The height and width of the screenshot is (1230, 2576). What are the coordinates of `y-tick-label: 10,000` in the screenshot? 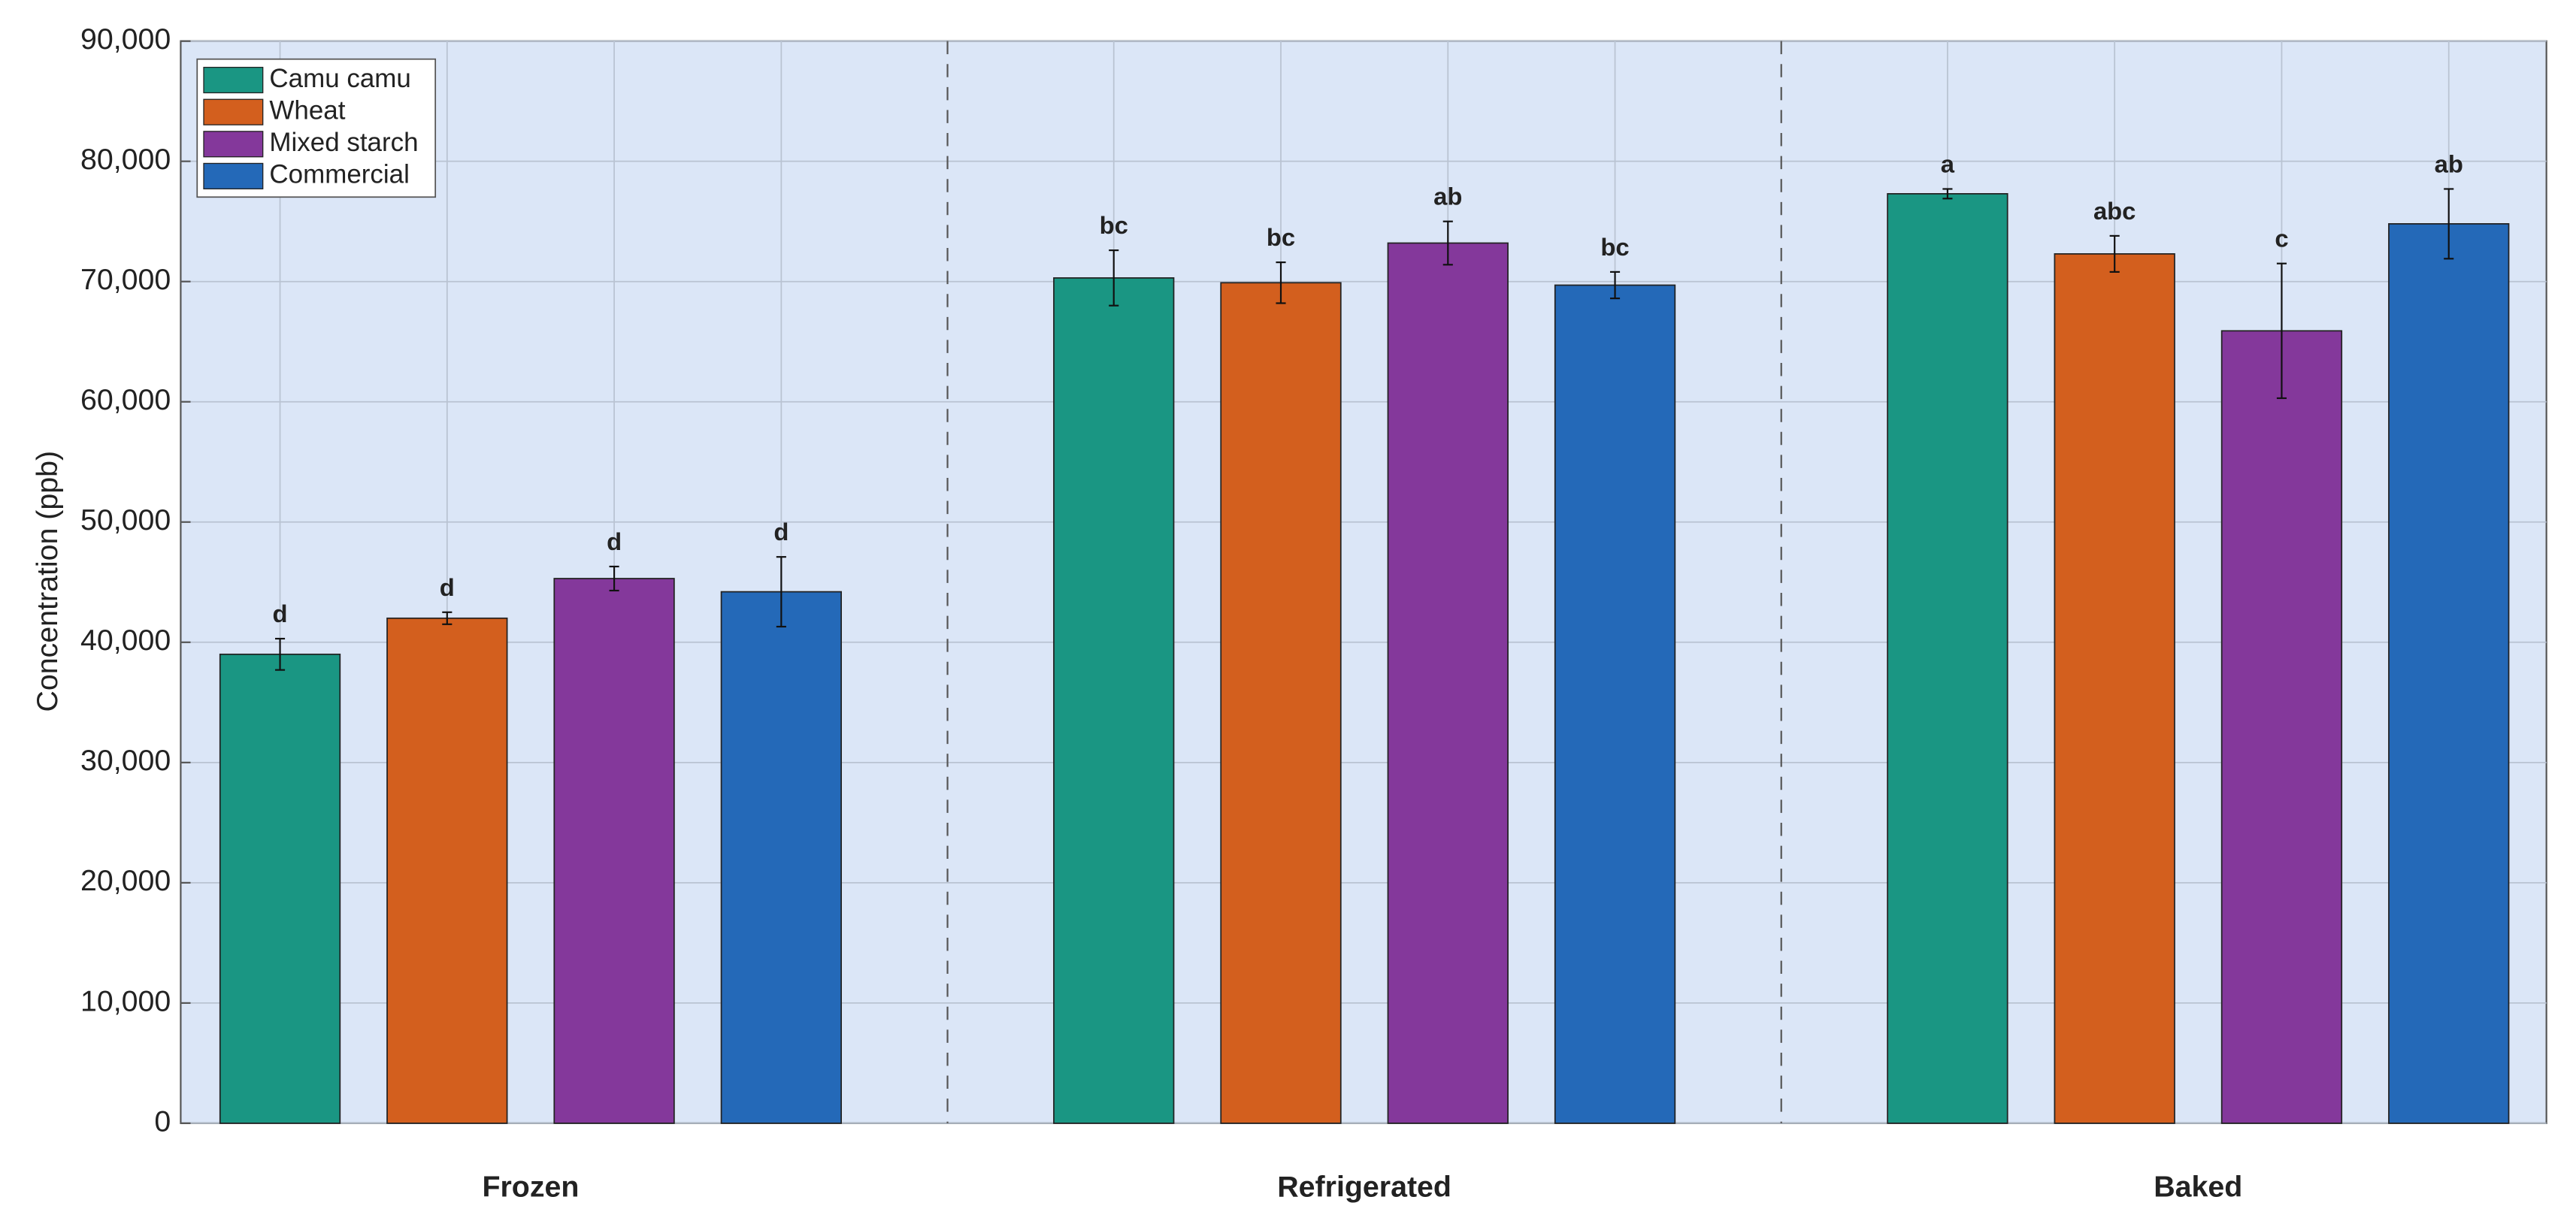 It's located at (125, 1000).